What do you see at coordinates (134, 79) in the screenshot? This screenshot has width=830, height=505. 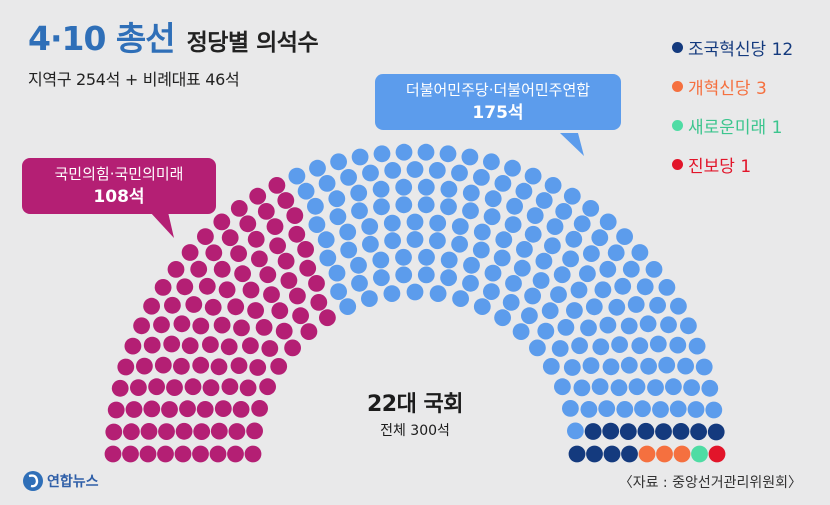 I see `chart-subtitle: 지역구 254석 + 비례대표 46석` at bounding box center [134, 79].